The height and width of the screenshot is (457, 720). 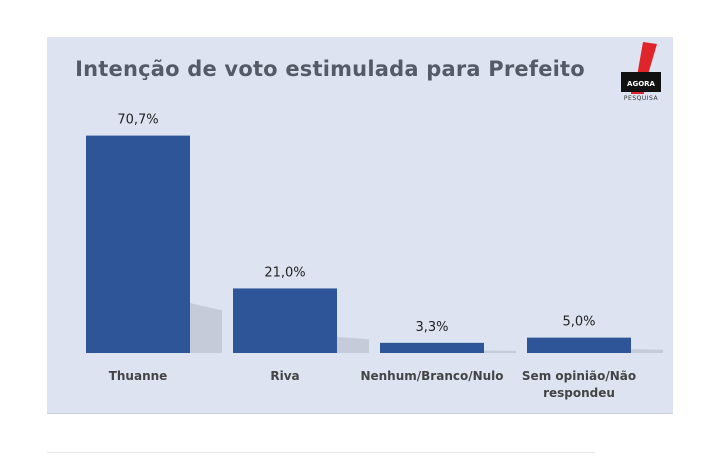 What do you see at coordinates (138, 376) in the screenshot?
I see `category-label: Thuanne` at bounding box center [138, 376].